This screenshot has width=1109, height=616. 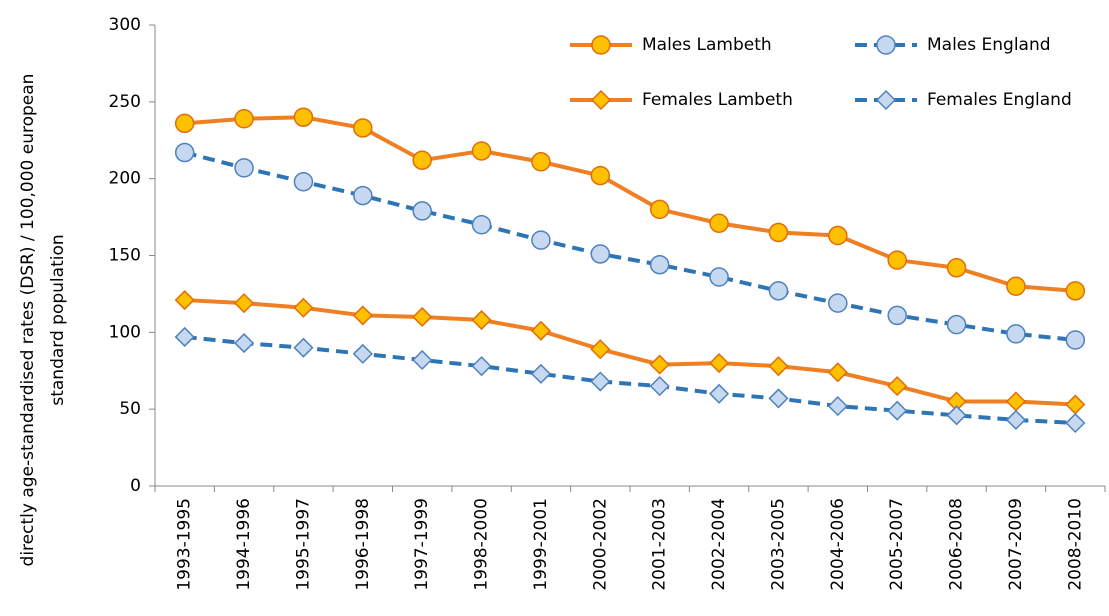 What do you see at coordinates (1016, 544) in the screenshot?
I see `x-tick-label: 2007-2009` at bounding box center [1016, 544].